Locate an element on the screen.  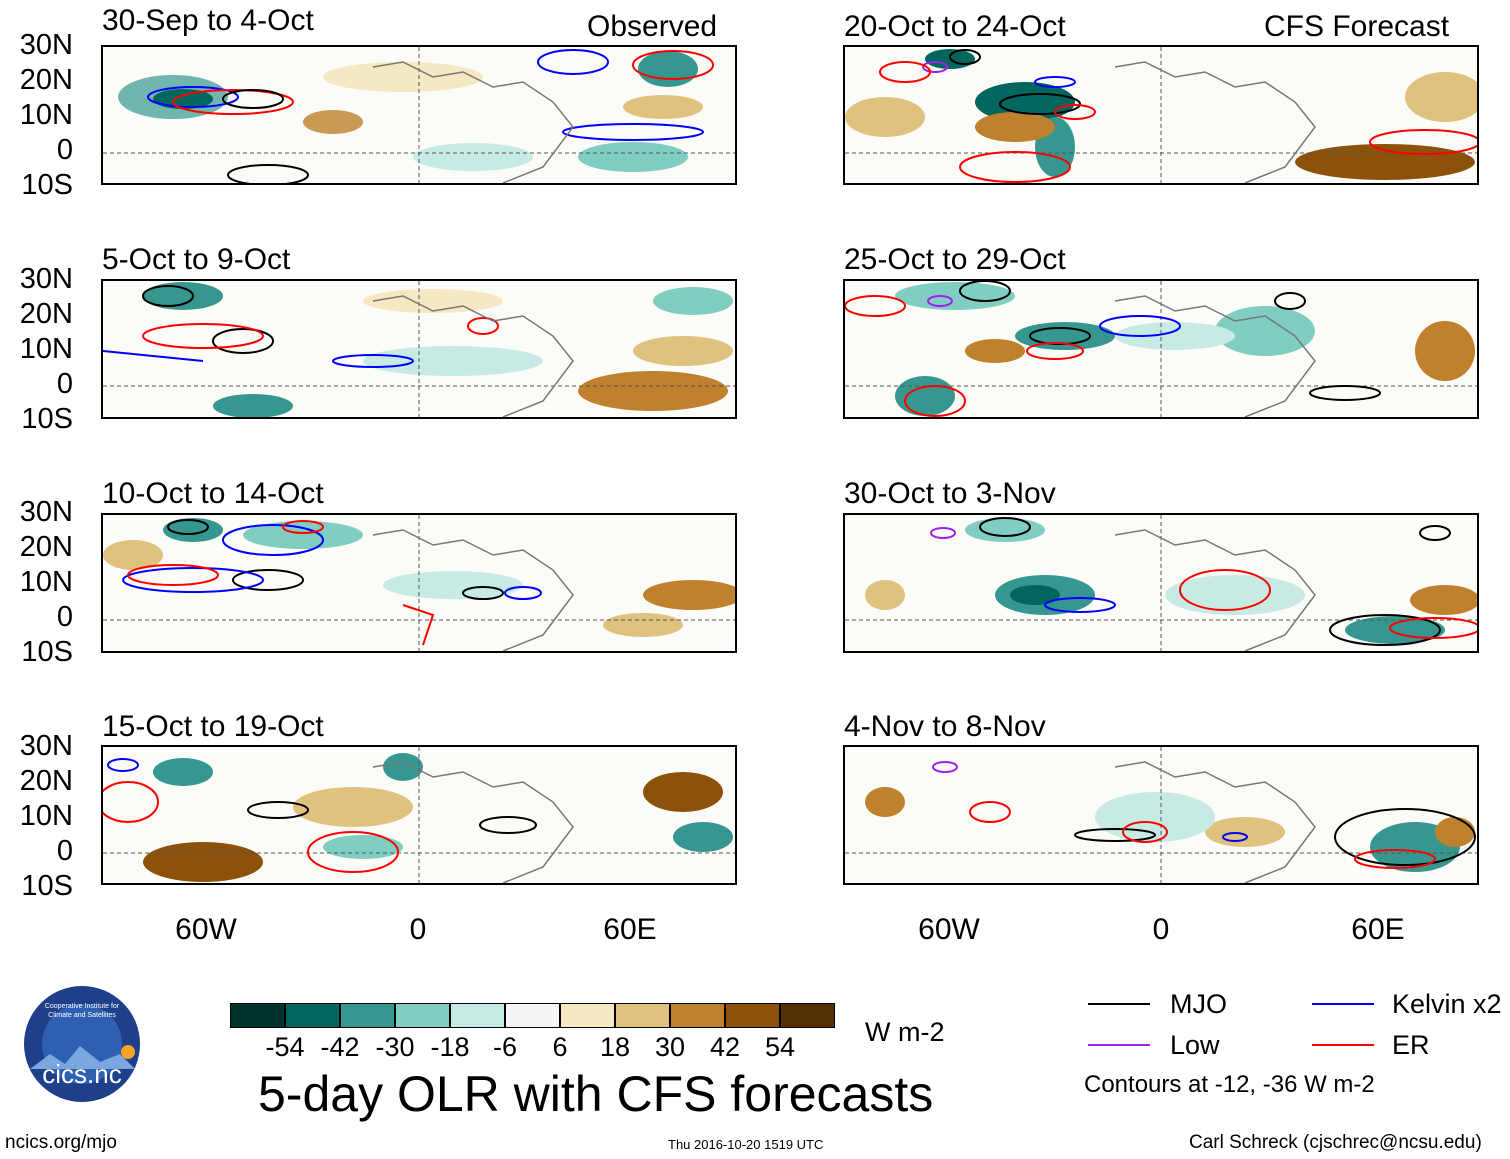
legend-label-er: ER is located at coordinates (1411, 1045).